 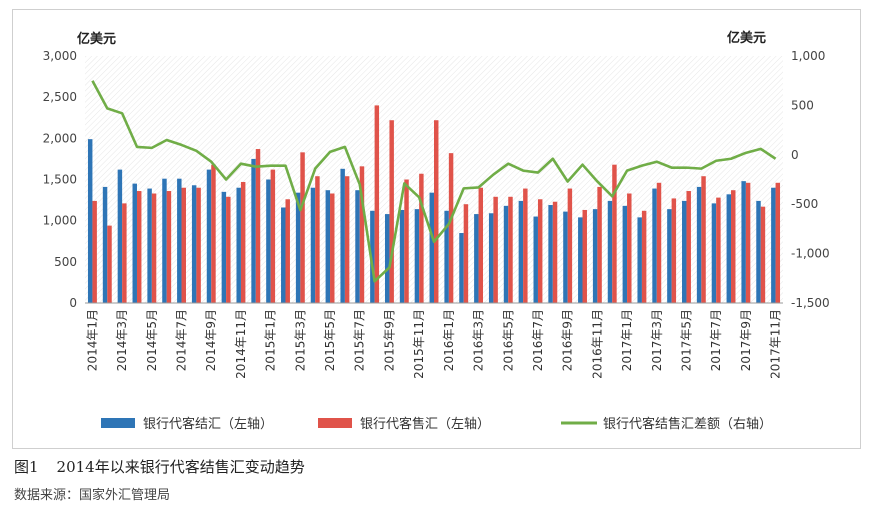 What do you see at coordinates (419, 344) in the screenshot?
I see `x-tick-label: 2015年11月` at bounding box center [419, 344].